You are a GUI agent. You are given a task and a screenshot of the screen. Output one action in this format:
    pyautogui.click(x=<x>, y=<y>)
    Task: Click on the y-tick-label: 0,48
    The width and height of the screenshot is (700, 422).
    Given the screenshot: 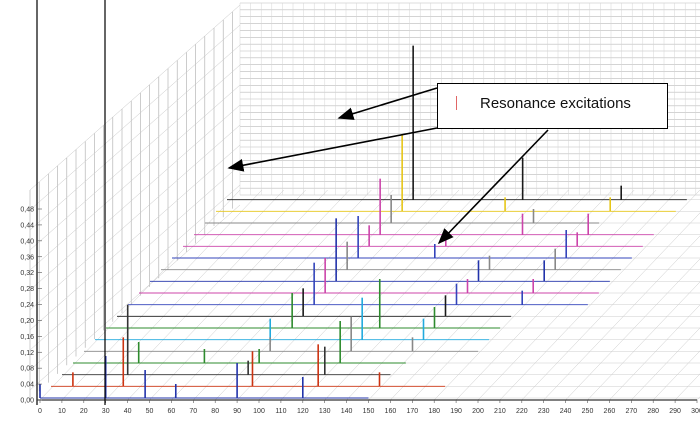 What is the action you would take?
    pyautogui.click(x=27, y=210)
    